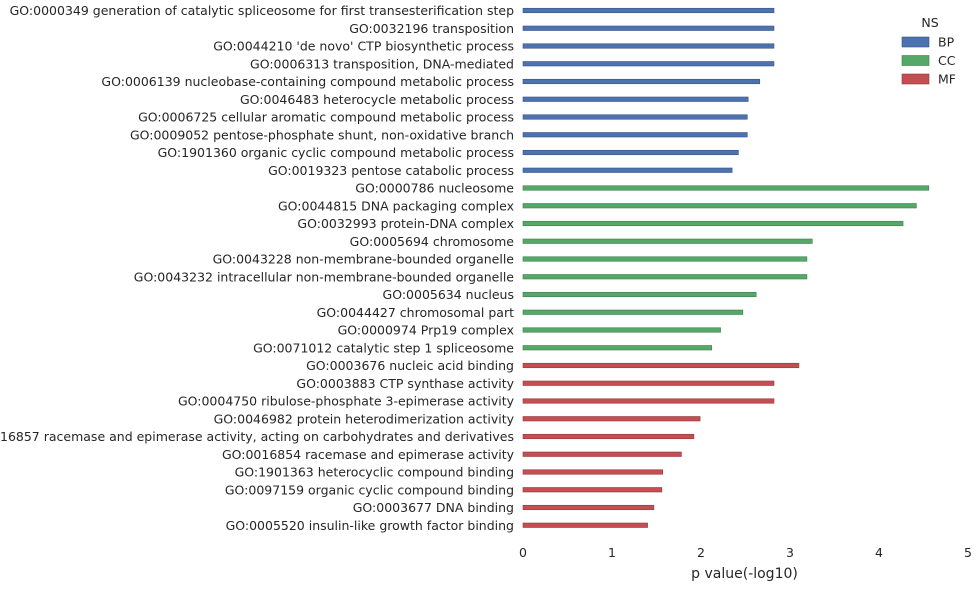  I want to click on x-tick-label: 0, so click(523, 552).